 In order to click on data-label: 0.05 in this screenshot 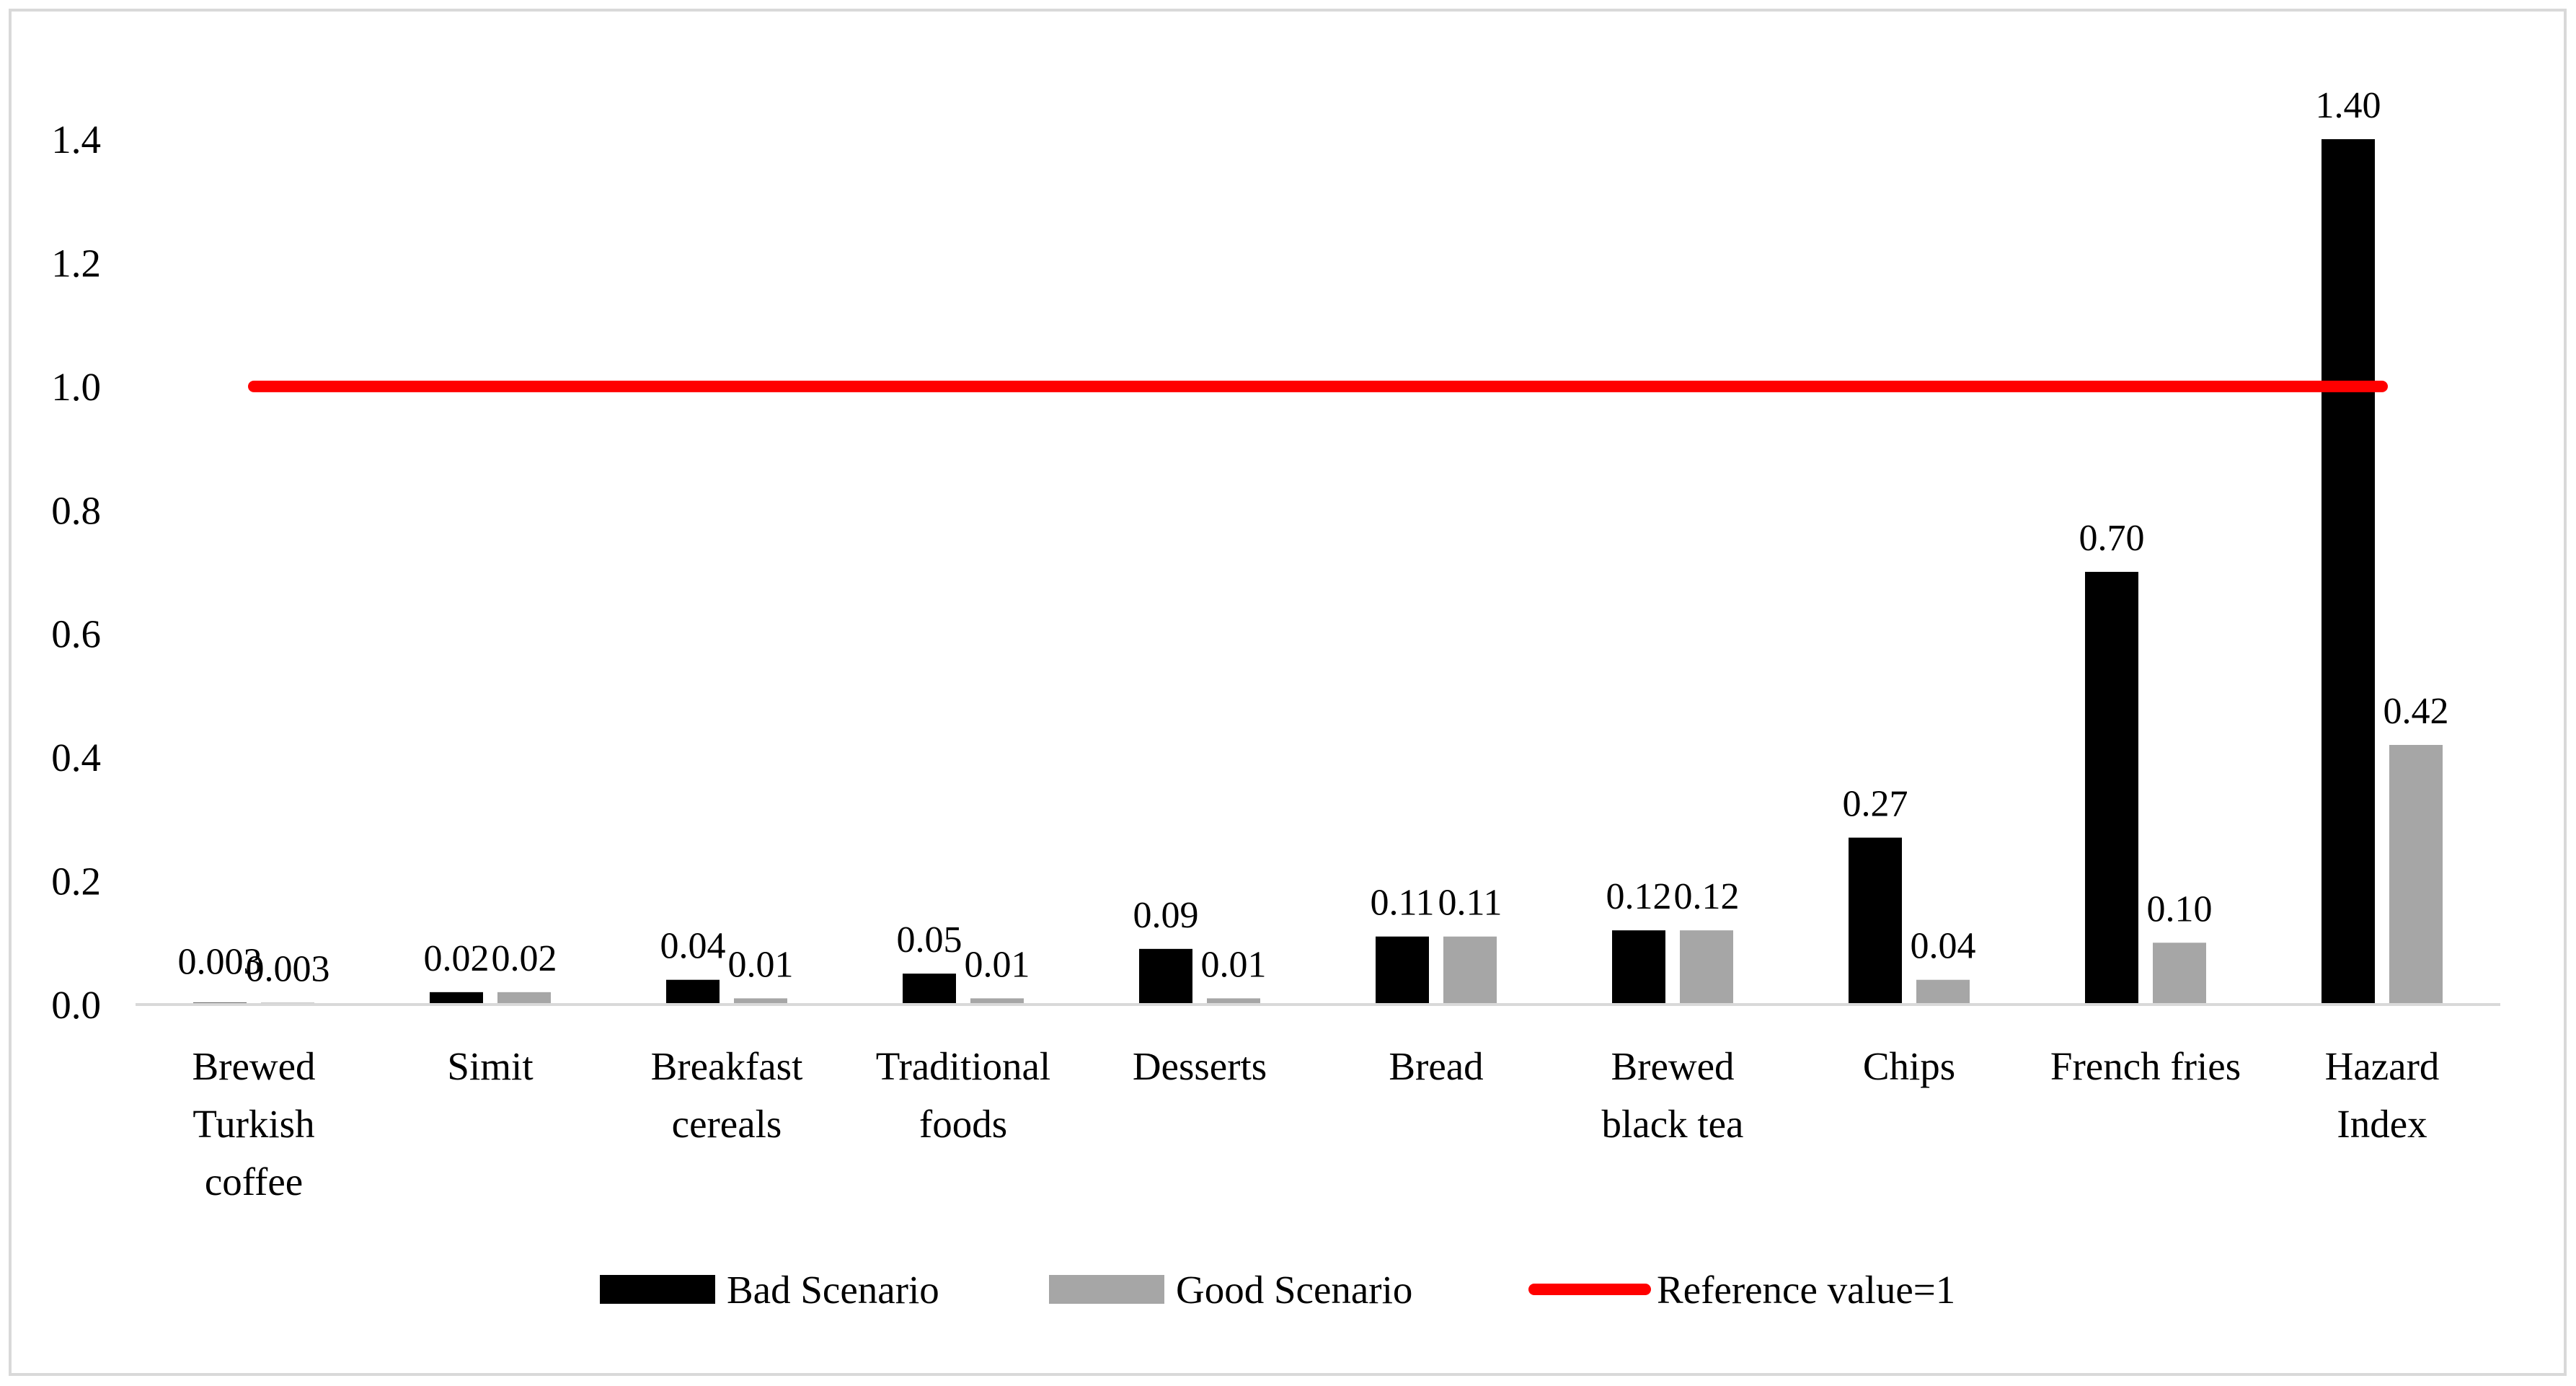, I will do `click(929, 940)`.